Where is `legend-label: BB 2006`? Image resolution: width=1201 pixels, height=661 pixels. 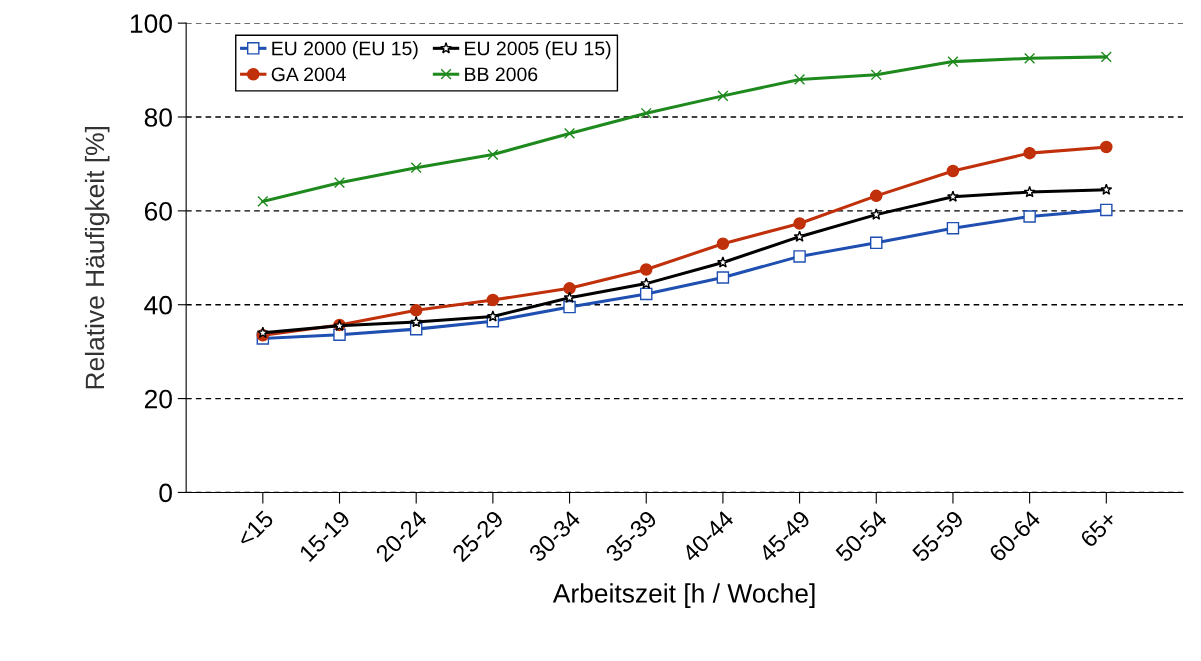
legend-label: BB 2006 is located at coordinates (501, 74).